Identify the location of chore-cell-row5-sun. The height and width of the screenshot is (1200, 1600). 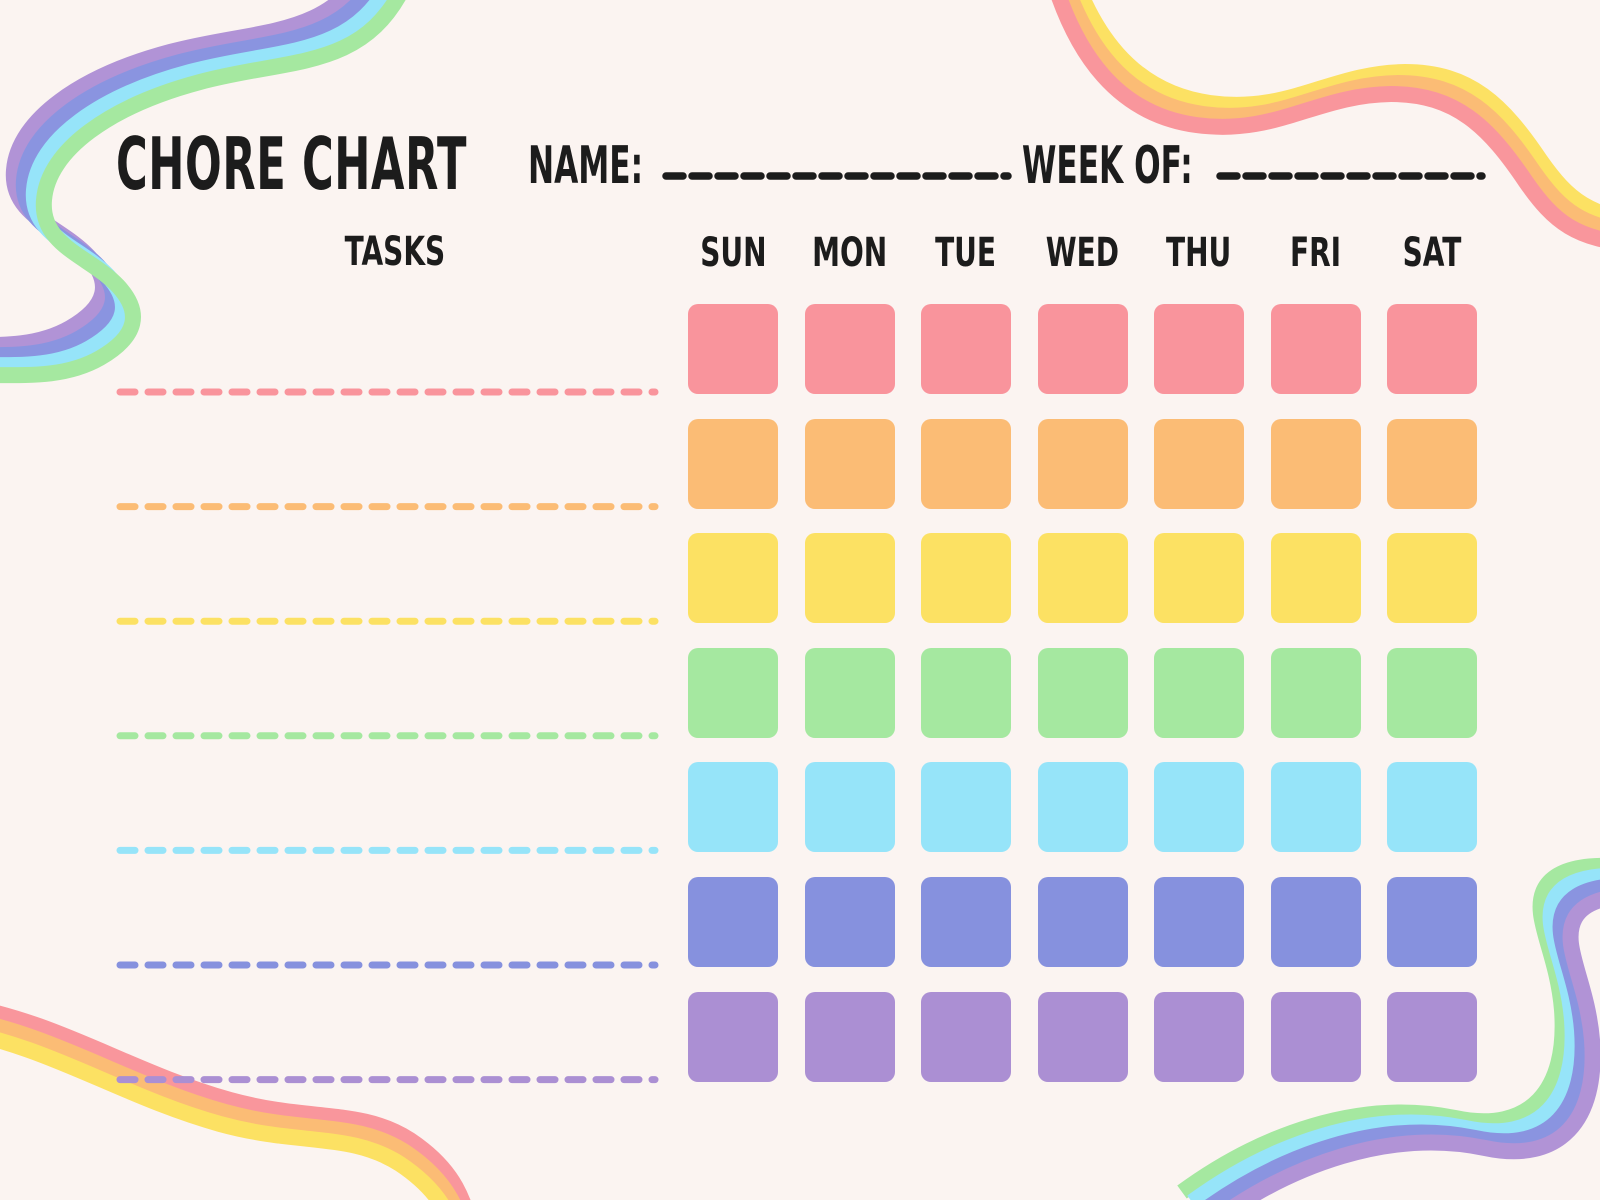
(733, 807).